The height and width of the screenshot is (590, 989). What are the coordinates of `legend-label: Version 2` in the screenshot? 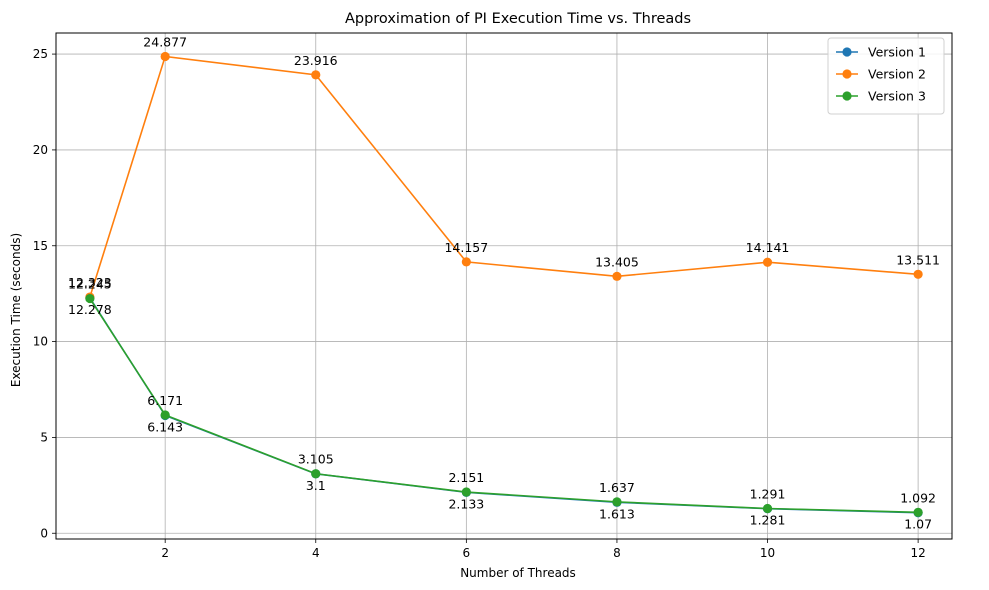 It's located at (897, 74).